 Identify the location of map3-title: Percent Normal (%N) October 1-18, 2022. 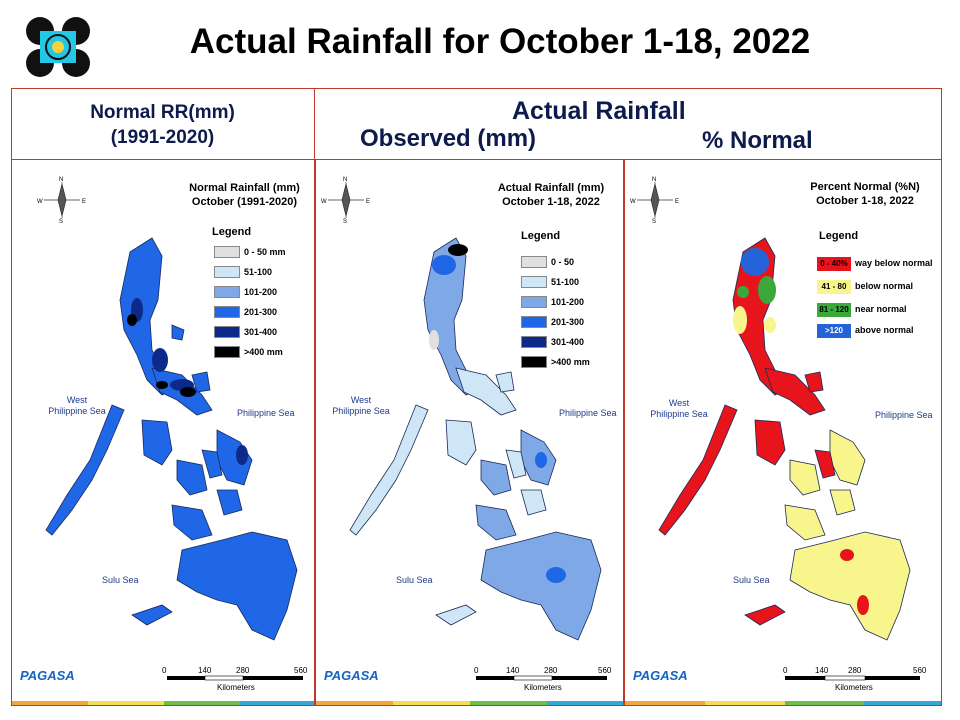
(865, 194).